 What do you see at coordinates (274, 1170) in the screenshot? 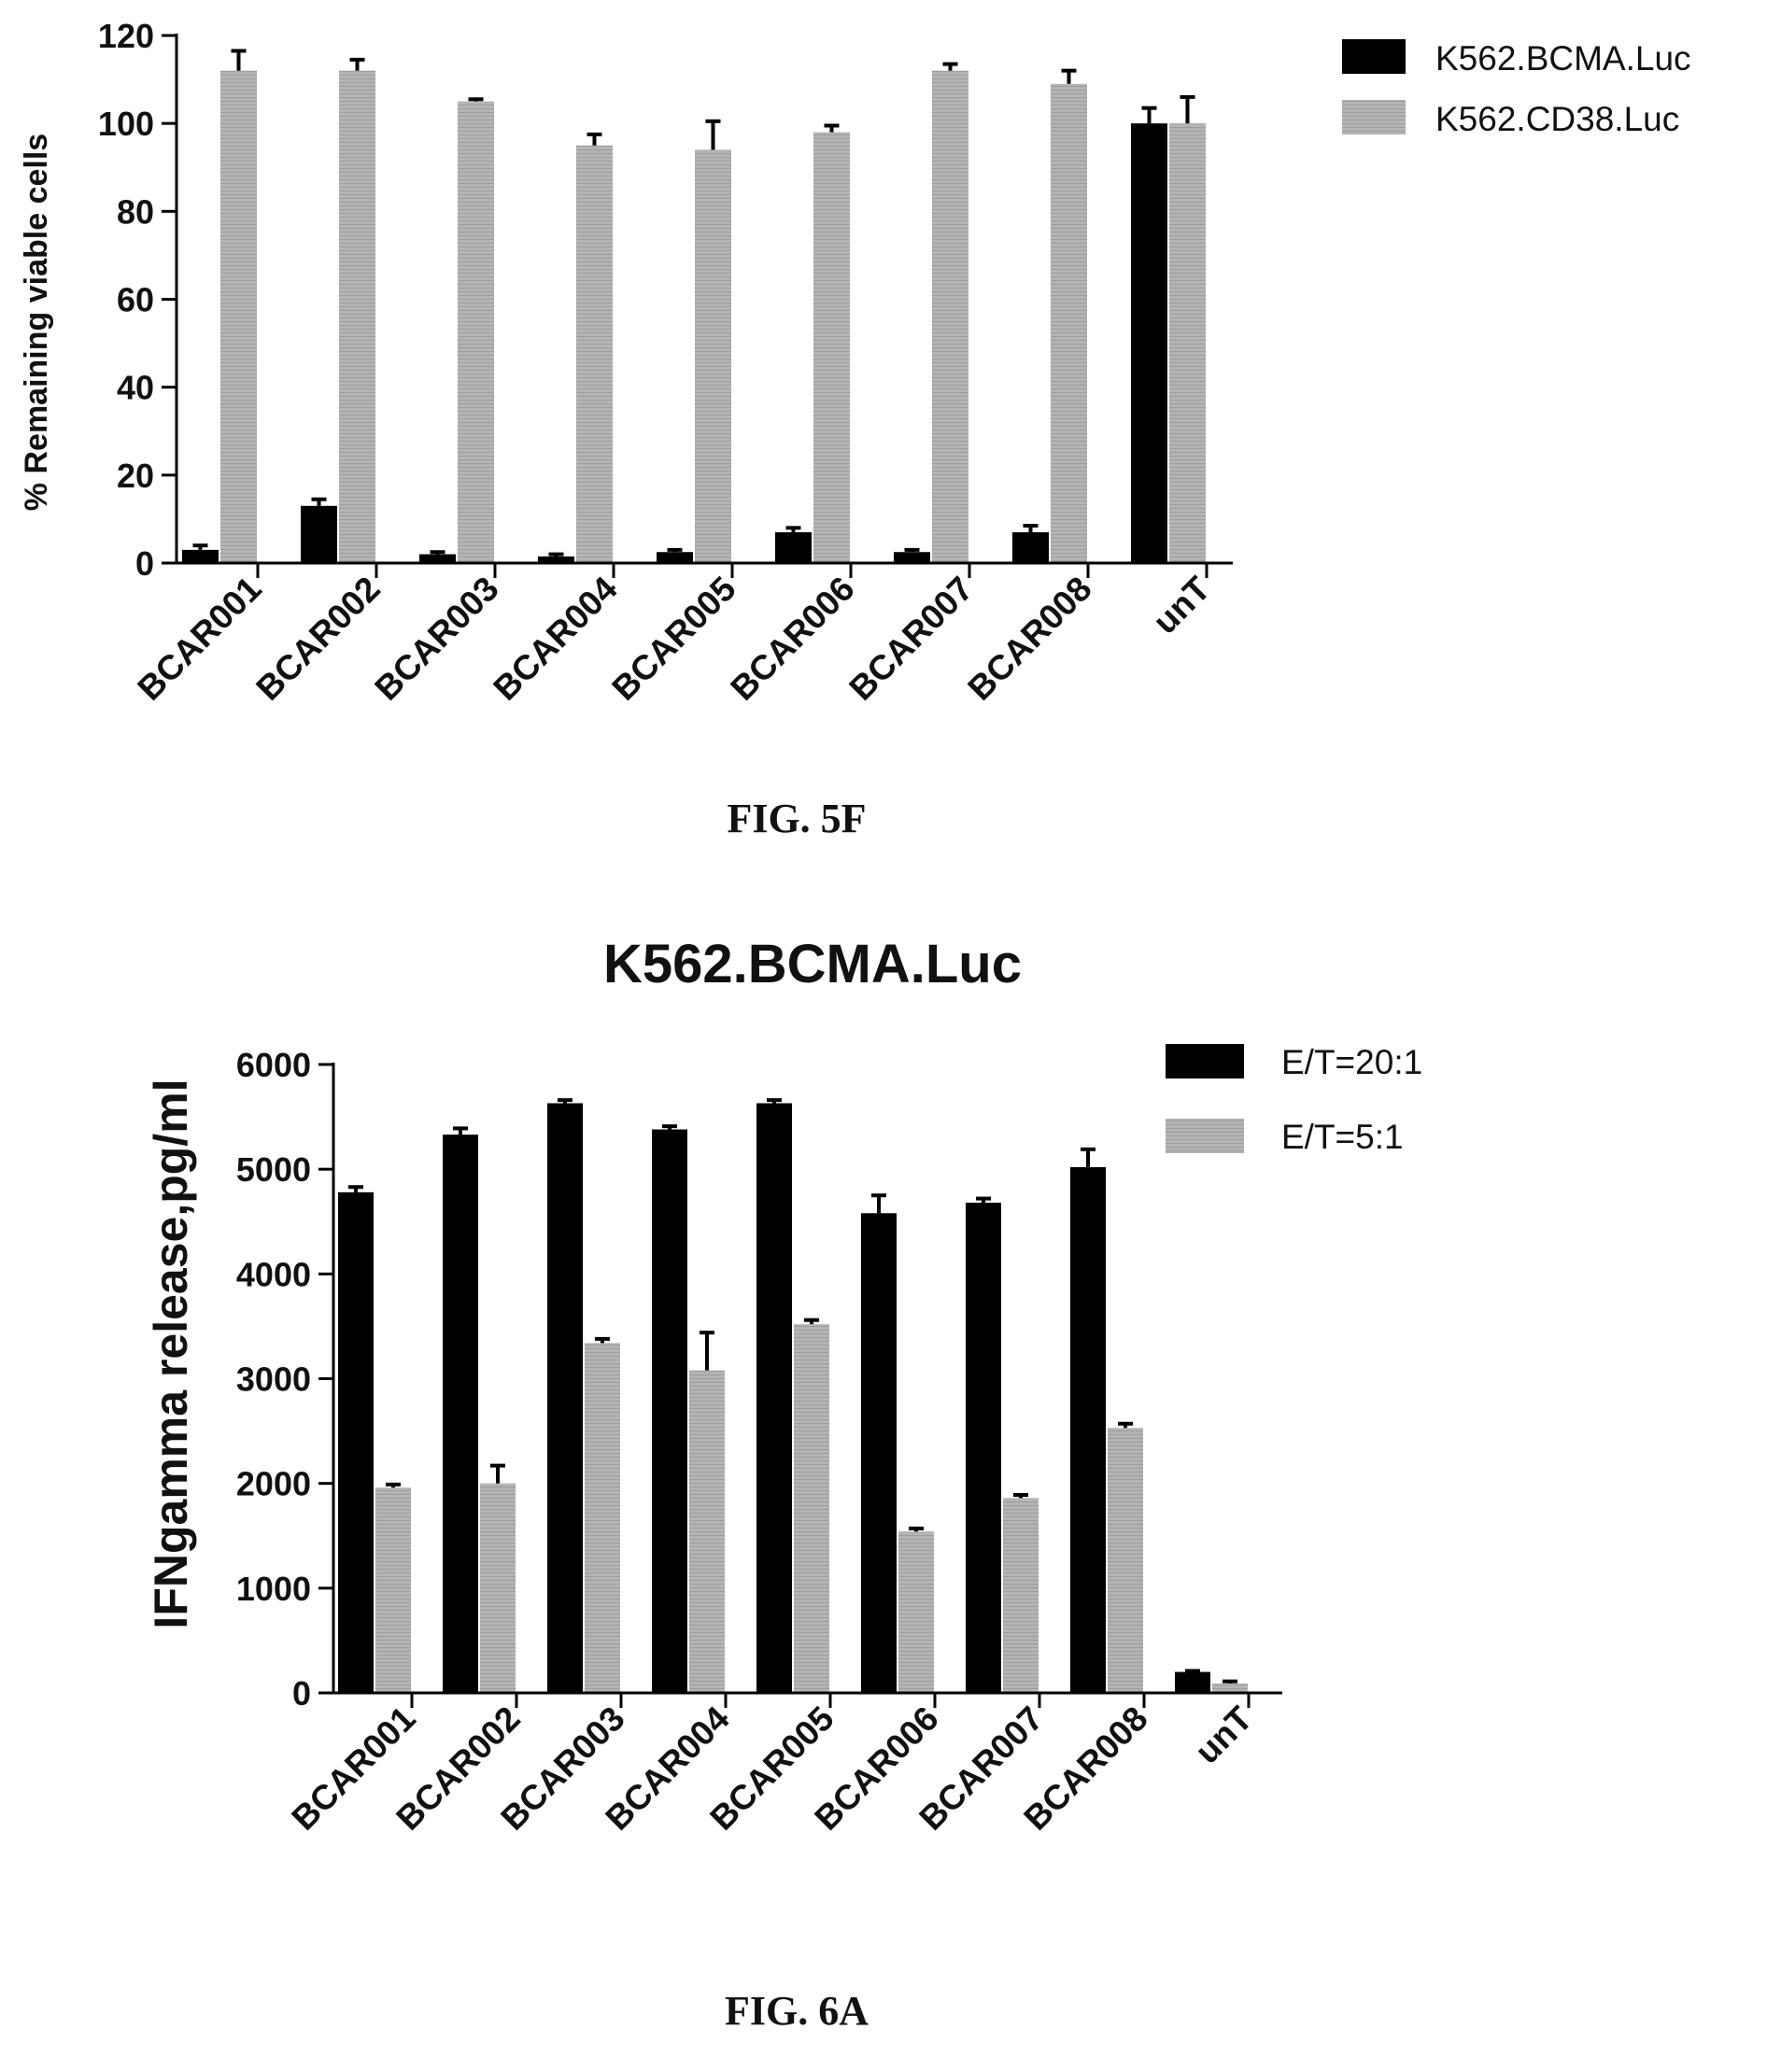
I see `y-tick-label: 5000` at bounding box center [274, 1170].